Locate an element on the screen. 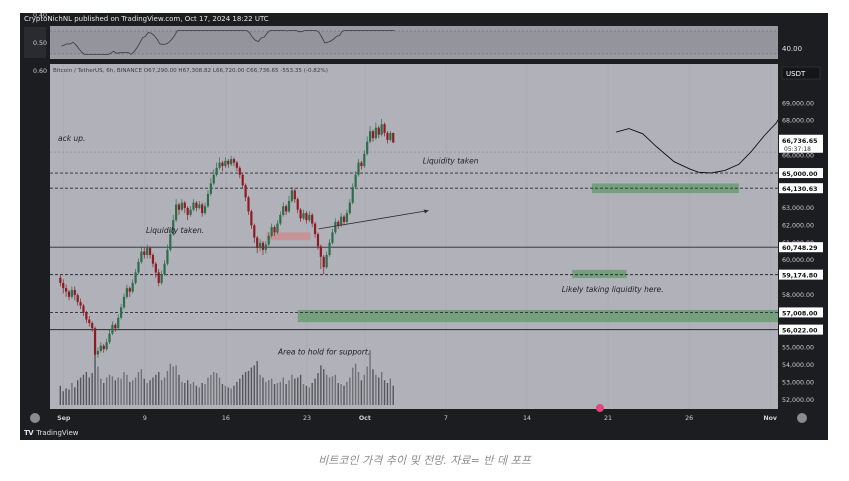  red-zone is located at coordinates (288, 236).